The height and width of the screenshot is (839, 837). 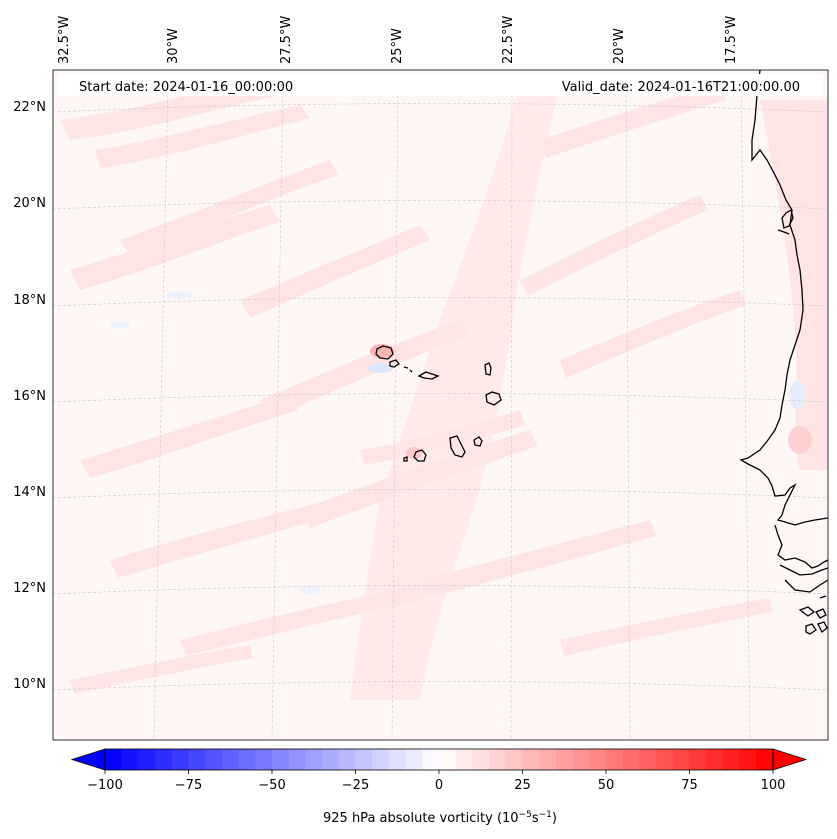 I want to click on colorbar-tick-label: 75, so click(x=689, y=785).